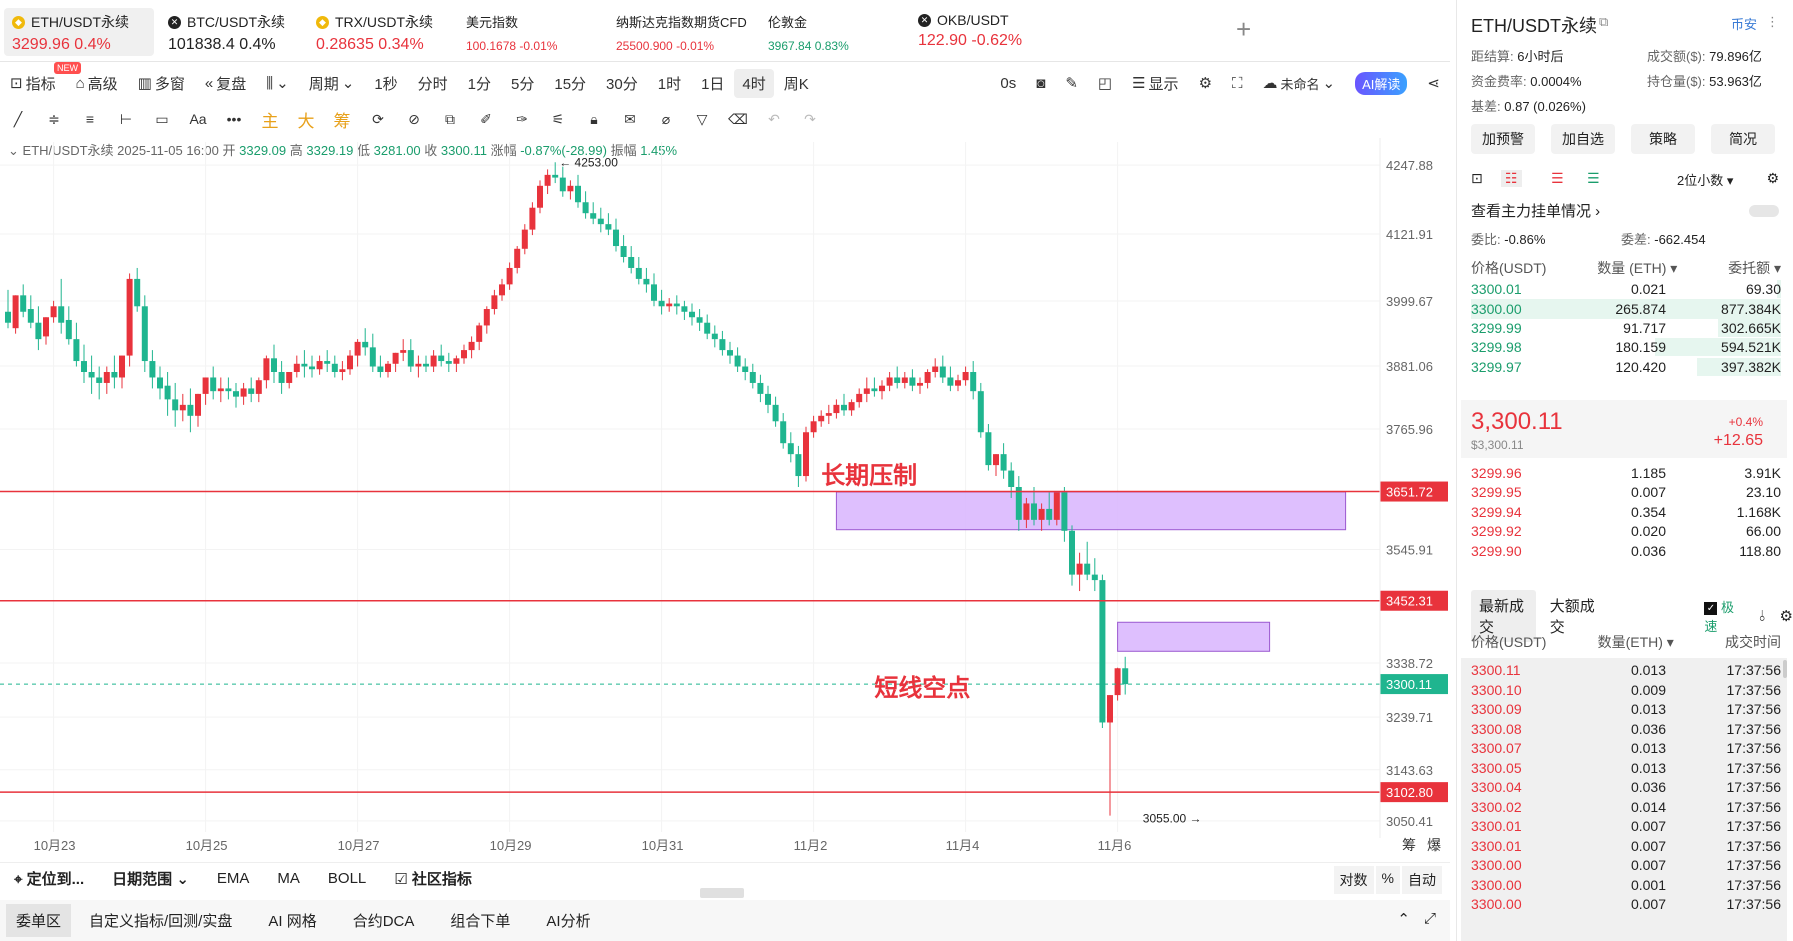 The width and height of the screenshot is (1793, 941). Describe the element at coordinates (681, 34) in the screenshot. I see `ticker-nasdaq: 纳斯达克指数期货CFD 25500.900 -0.01%` at that location.